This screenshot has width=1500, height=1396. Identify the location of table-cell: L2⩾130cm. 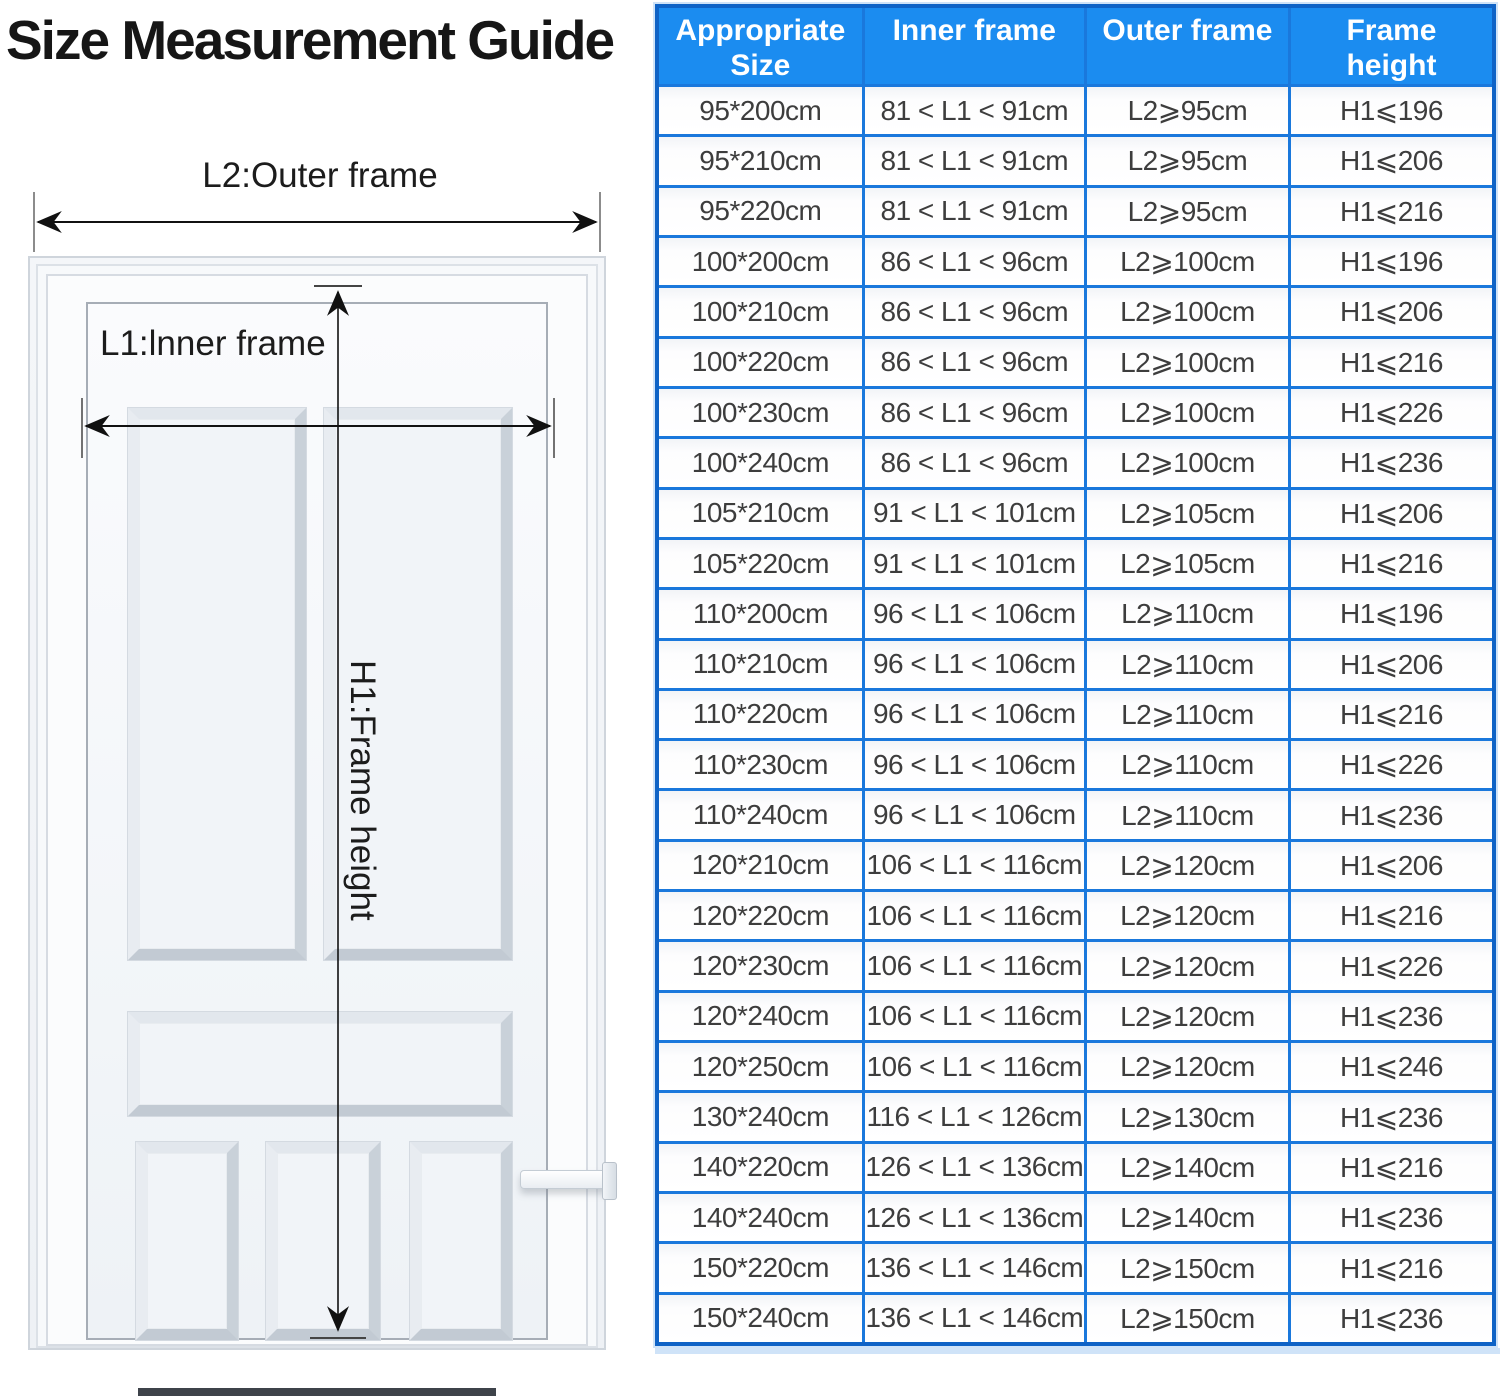
(1187, 1117).